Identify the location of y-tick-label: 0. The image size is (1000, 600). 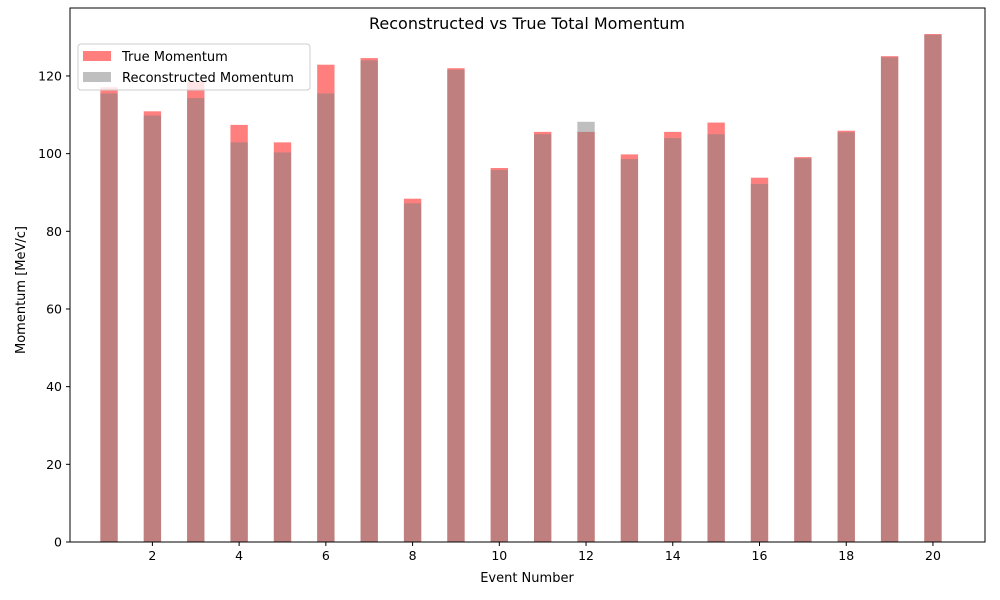
(58, 542).